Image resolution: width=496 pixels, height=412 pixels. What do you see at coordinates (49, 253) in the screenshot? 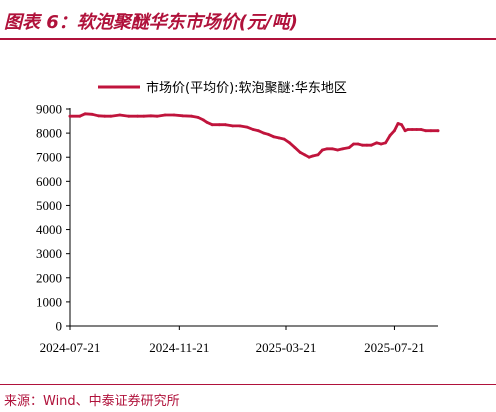
I see `y-tick-label: 3000` at bounding box center [49, 253].